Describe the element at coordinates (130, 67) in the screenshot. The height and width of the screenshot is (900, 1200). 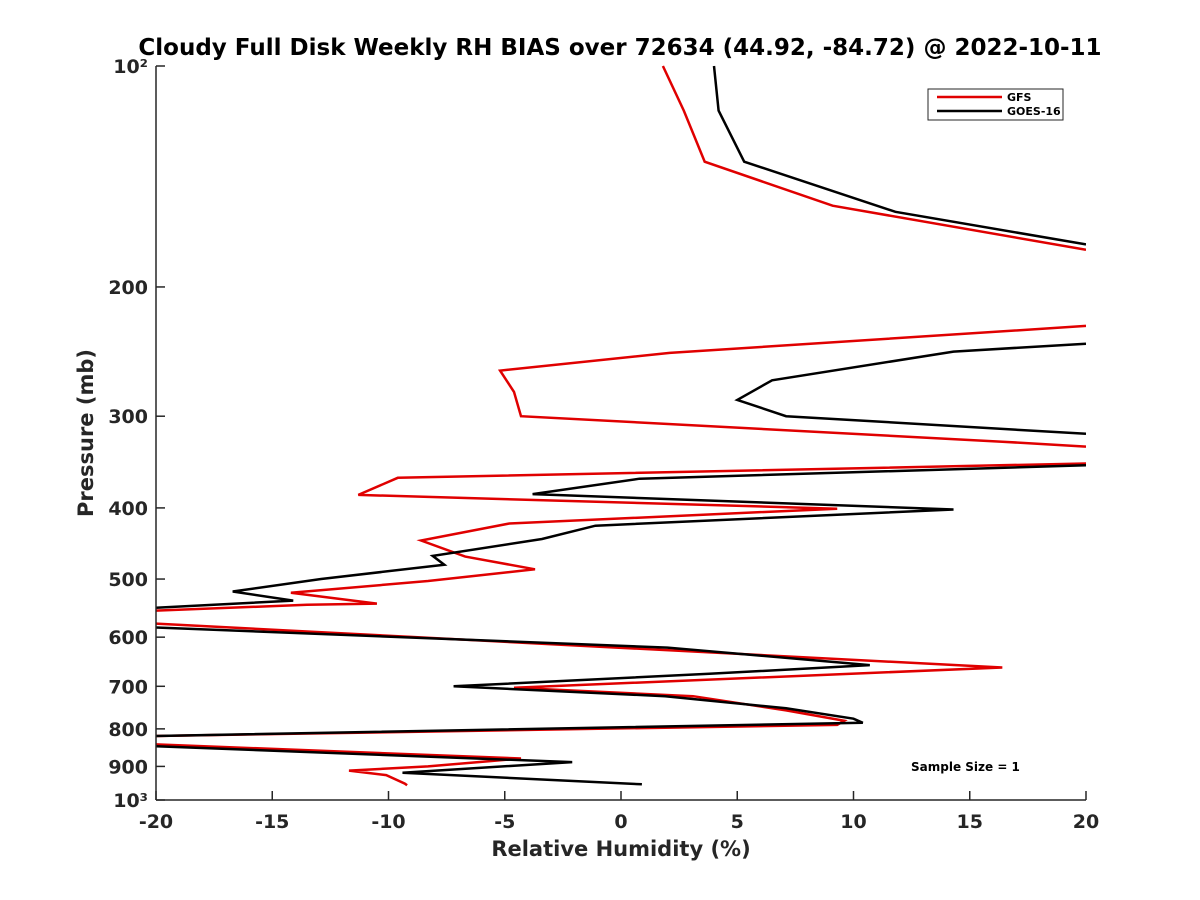
I see `y-tick-label: 10²` at that location.